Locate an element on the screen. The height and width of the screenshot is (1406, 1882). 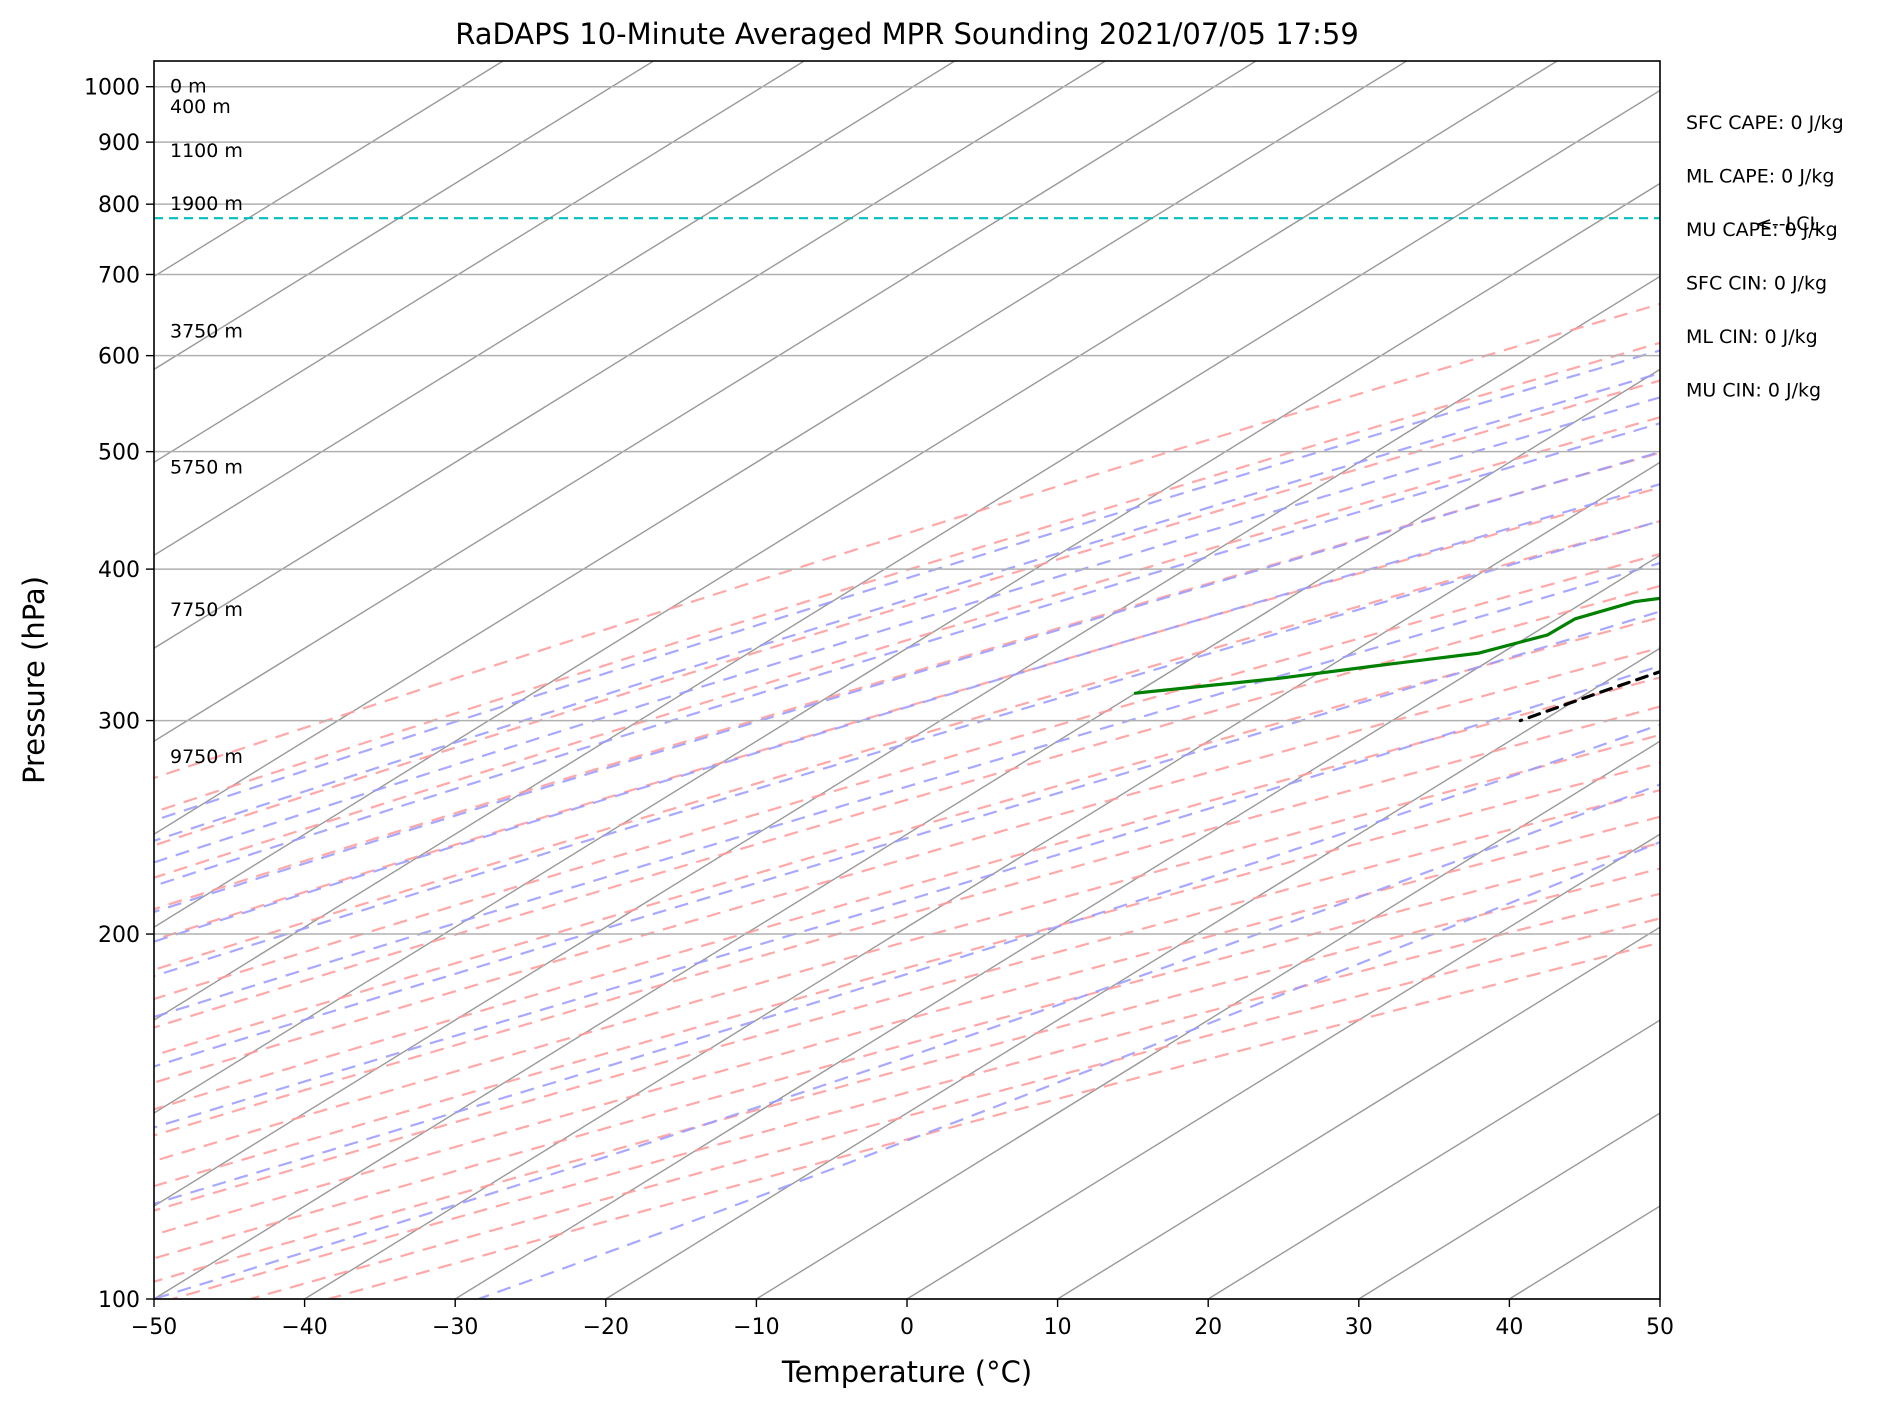
x-tick-label: −30 is located at coordinates (455, 1327).